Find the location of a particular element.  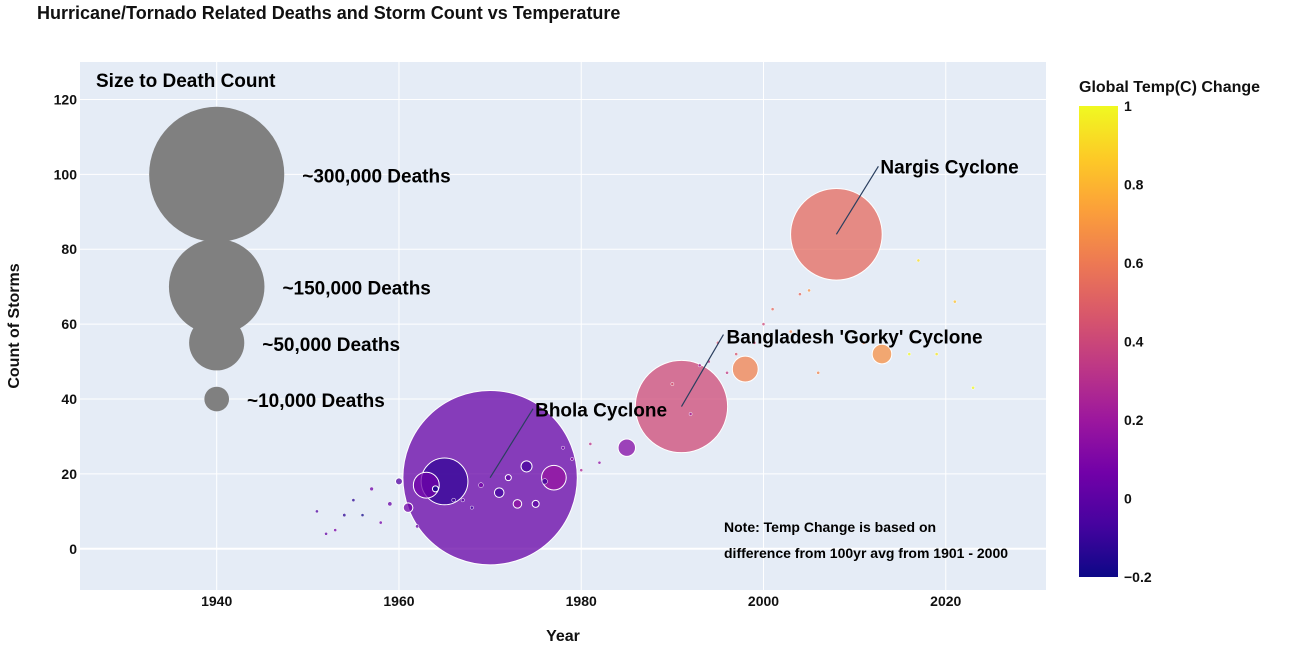

note-line: Note: Temp Change is based on is located at coordinates (830, 527).